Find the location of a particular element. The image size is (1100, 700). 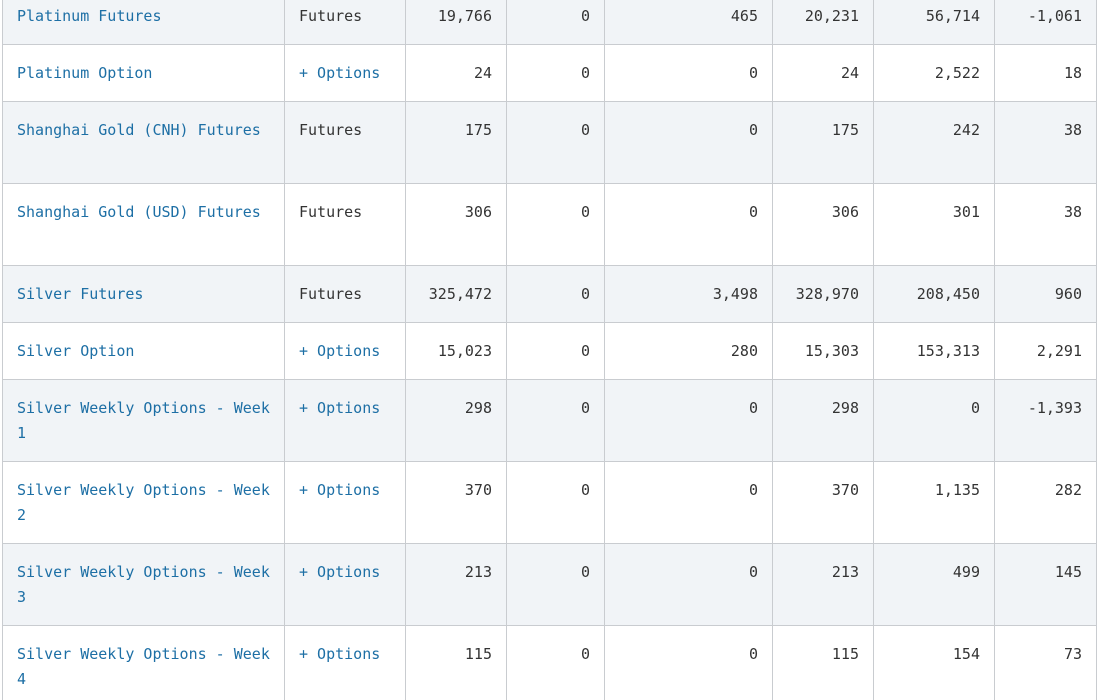

col-3-cell: 3,498 is located at coordinates (688, 294).